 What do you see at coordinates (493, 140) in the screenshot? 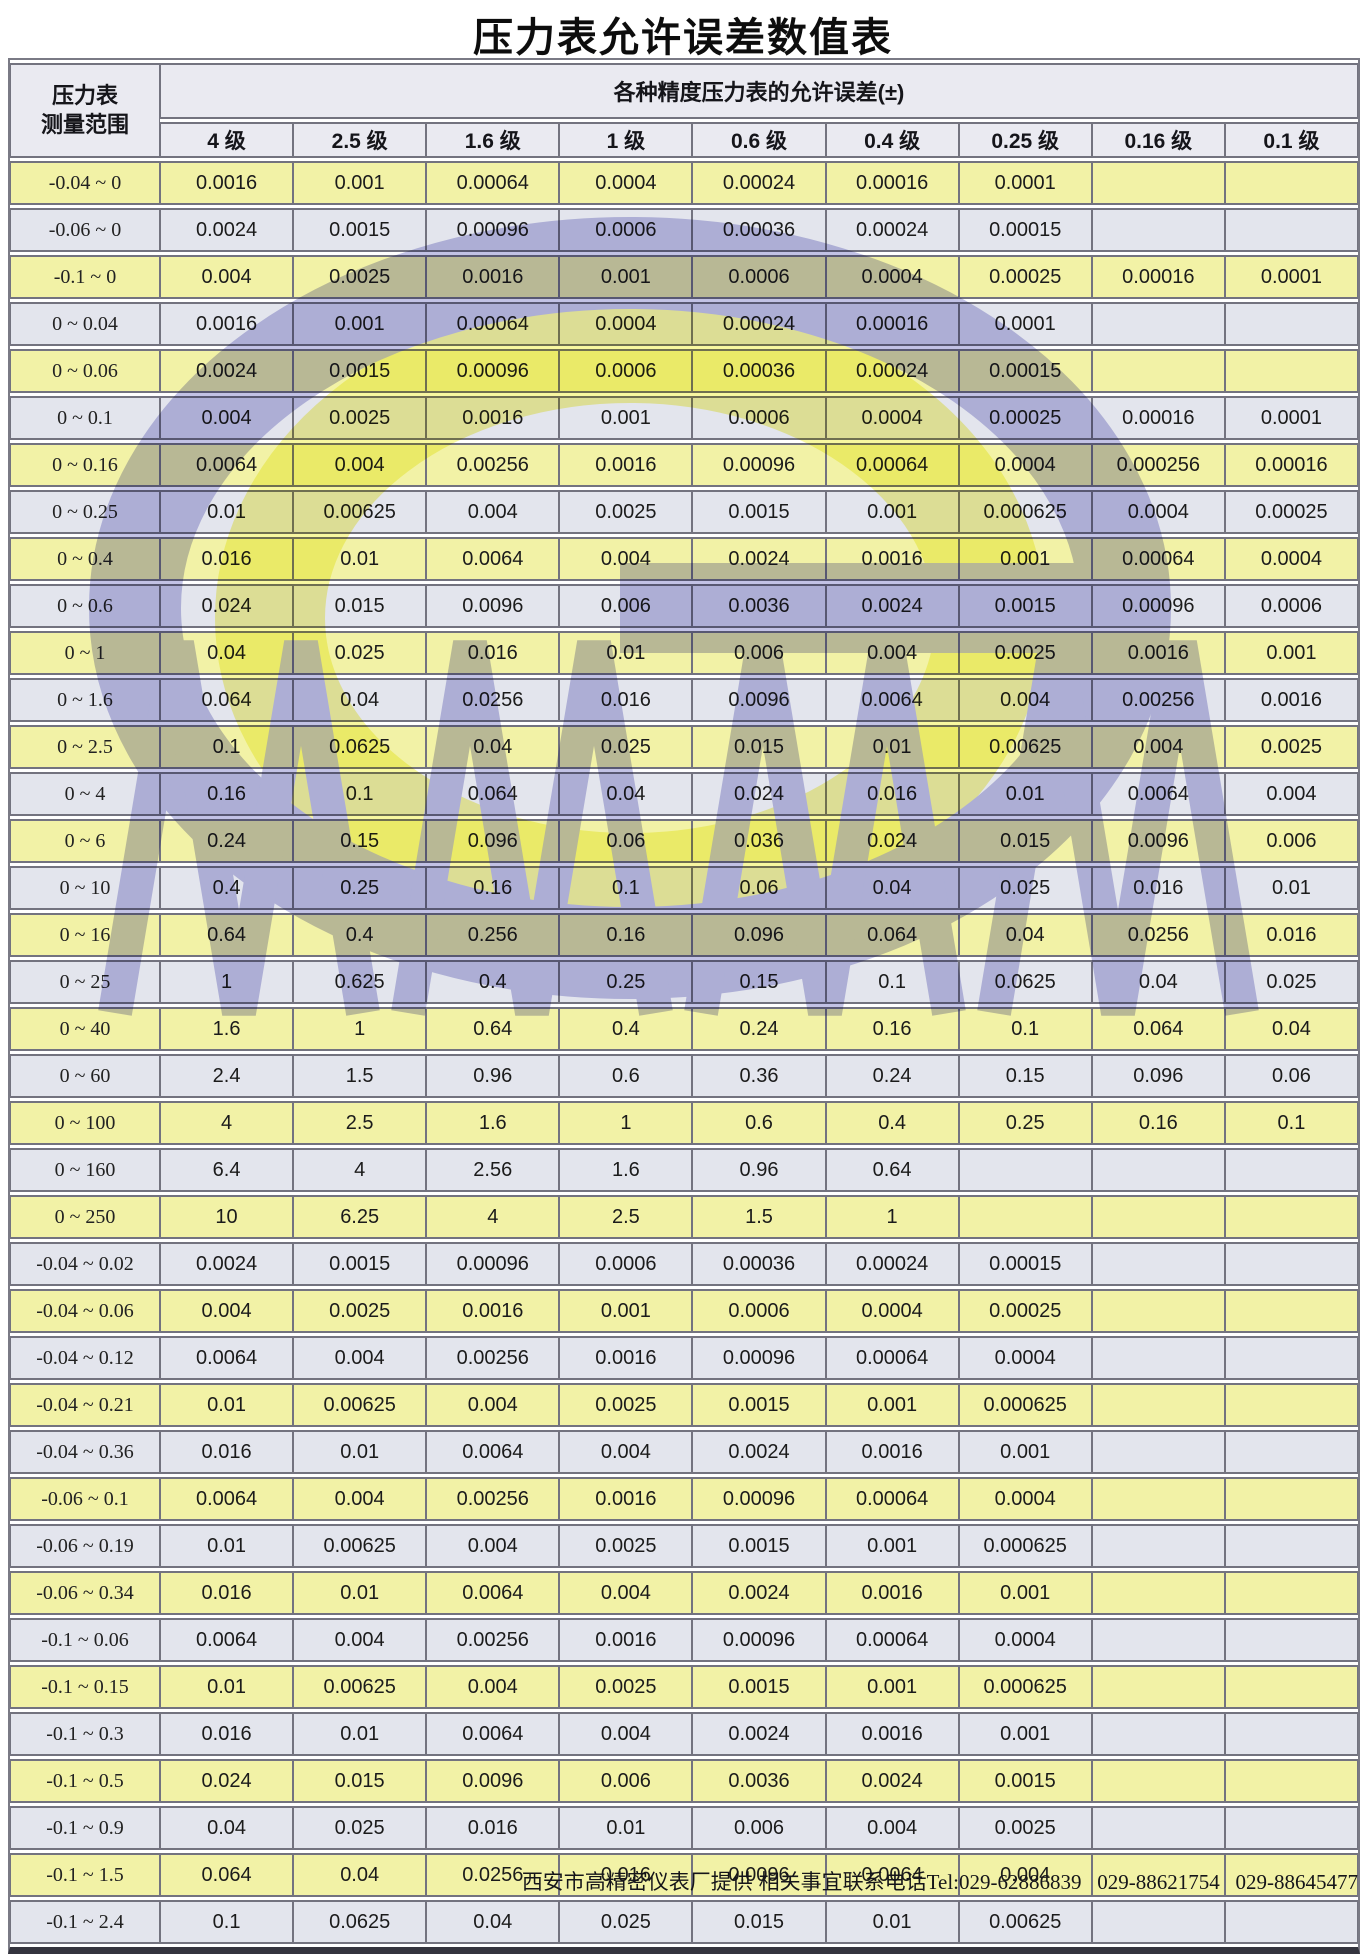
I see `grade-header: 1.6 级` at bounding box center [493, 140].